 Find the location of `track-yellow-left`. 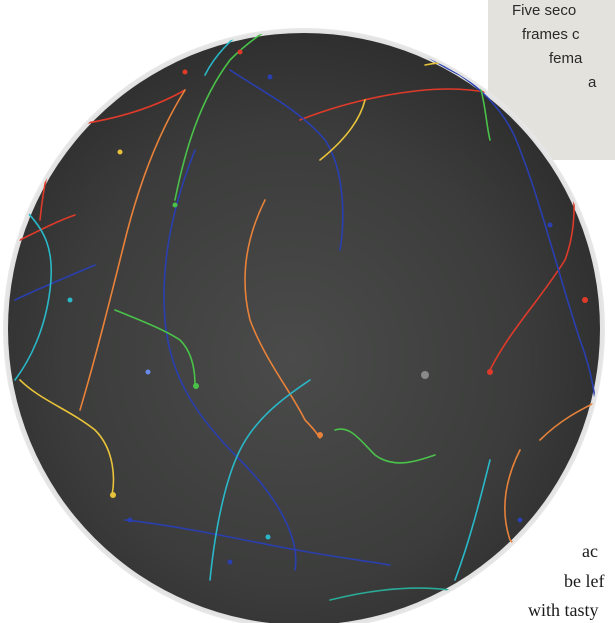

track-yellow-left is located at coordinates (67, 437).